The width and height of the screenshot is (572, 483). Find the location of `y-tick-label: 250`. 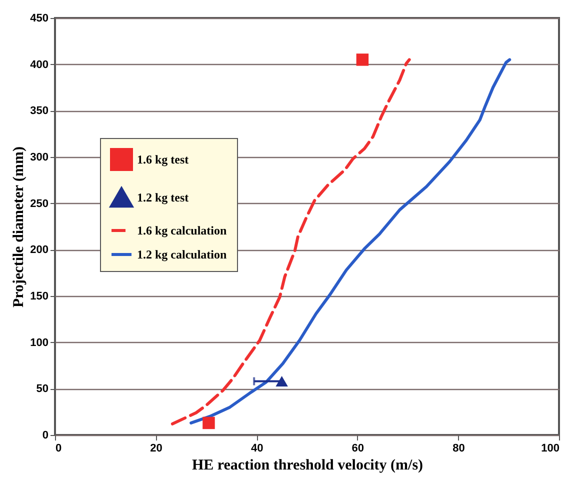

y-tick-label: 250 is located at coordinates (39, 204).